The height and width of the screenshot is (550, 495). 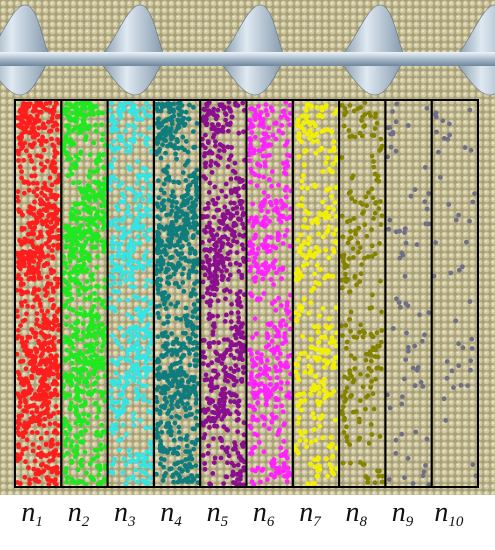 What do you see at coordinates (39, 522) in the screenshot?
I see `label-subscript: 1` at bounding box center [39, 522].